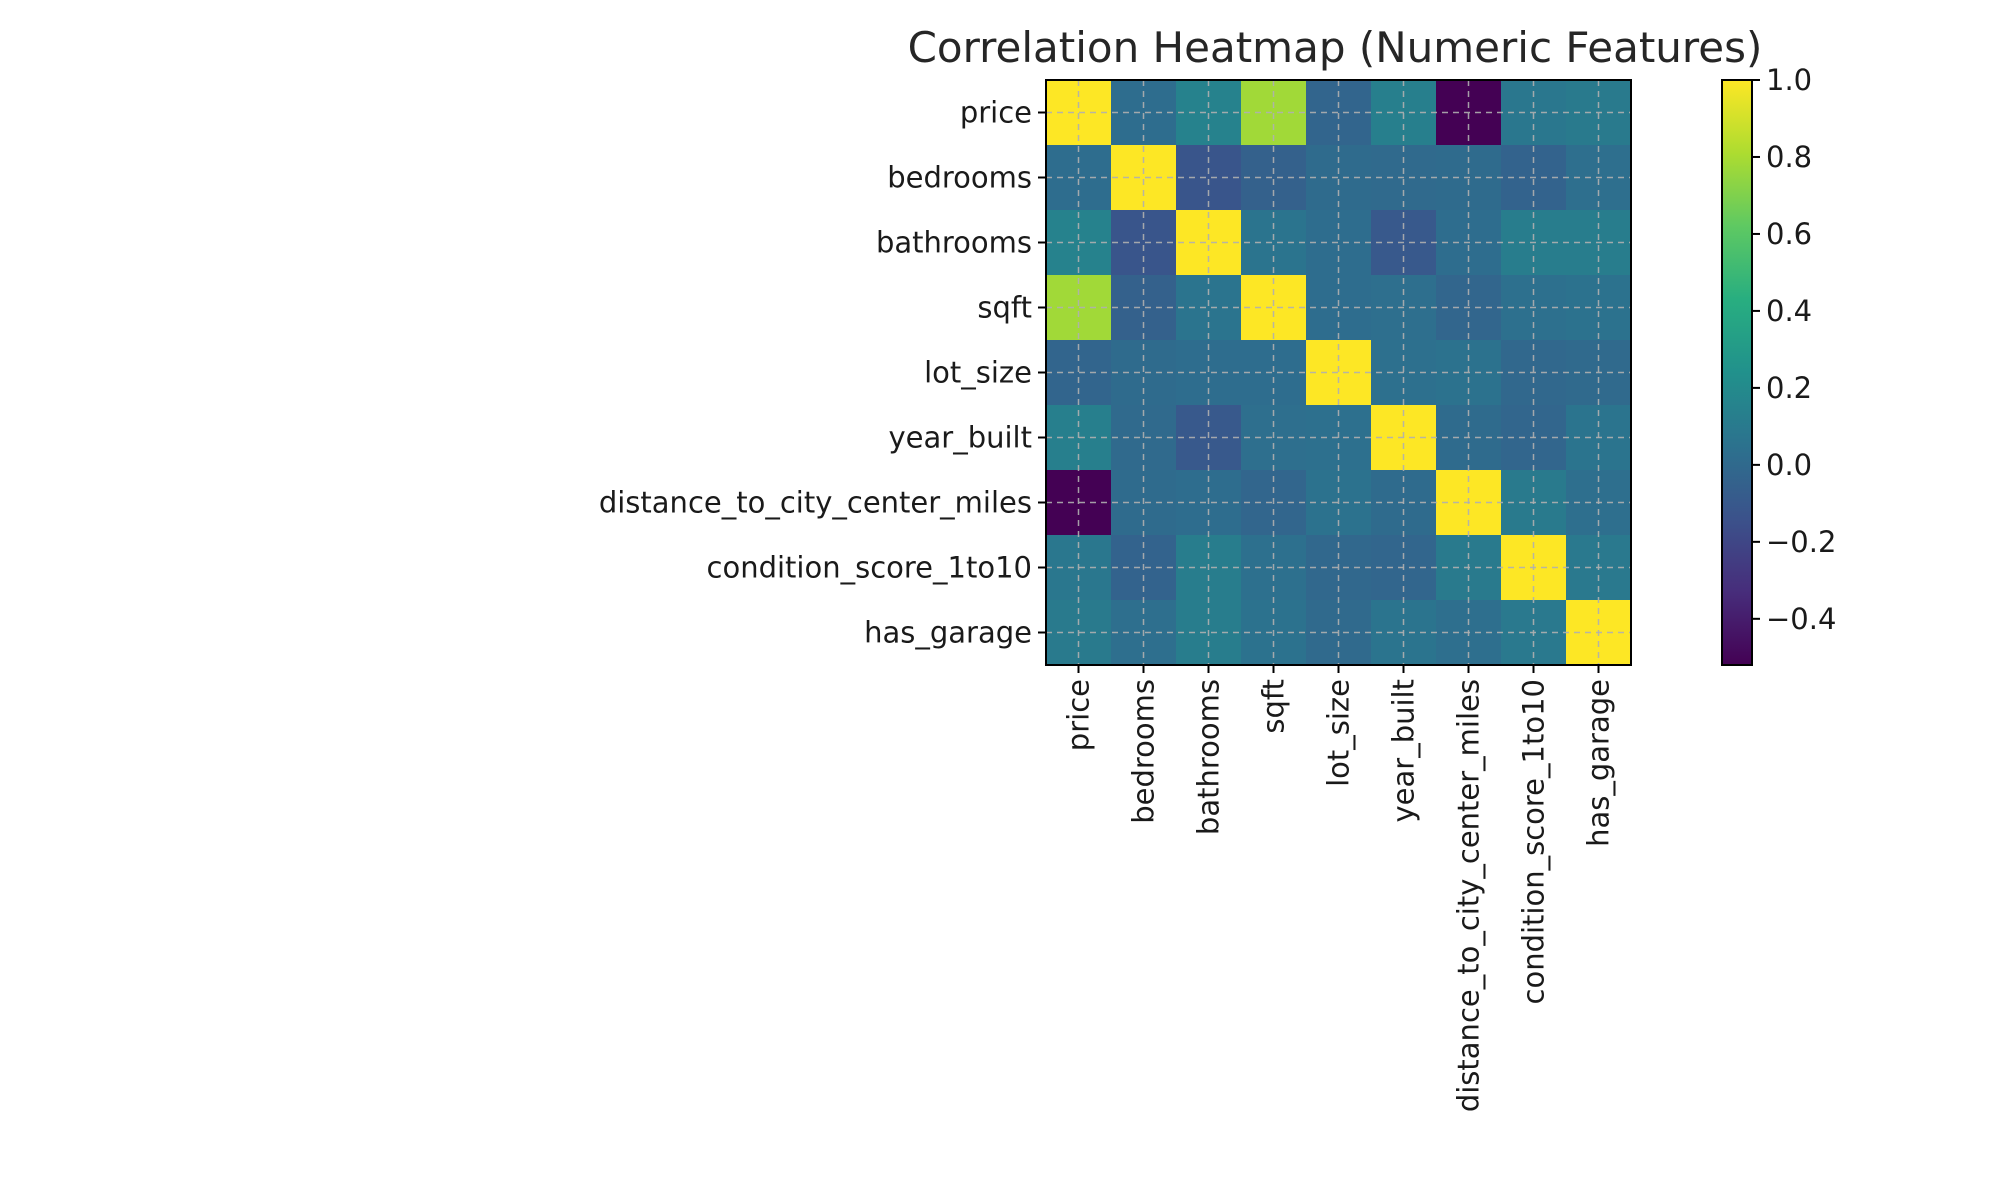 This screenshot has height=1200, width=2000. What do you see at coordinates (1801, 542) in the screenshot?
I see `colorbar-tick-label: −0.2` at bounding box center [1801, 542].